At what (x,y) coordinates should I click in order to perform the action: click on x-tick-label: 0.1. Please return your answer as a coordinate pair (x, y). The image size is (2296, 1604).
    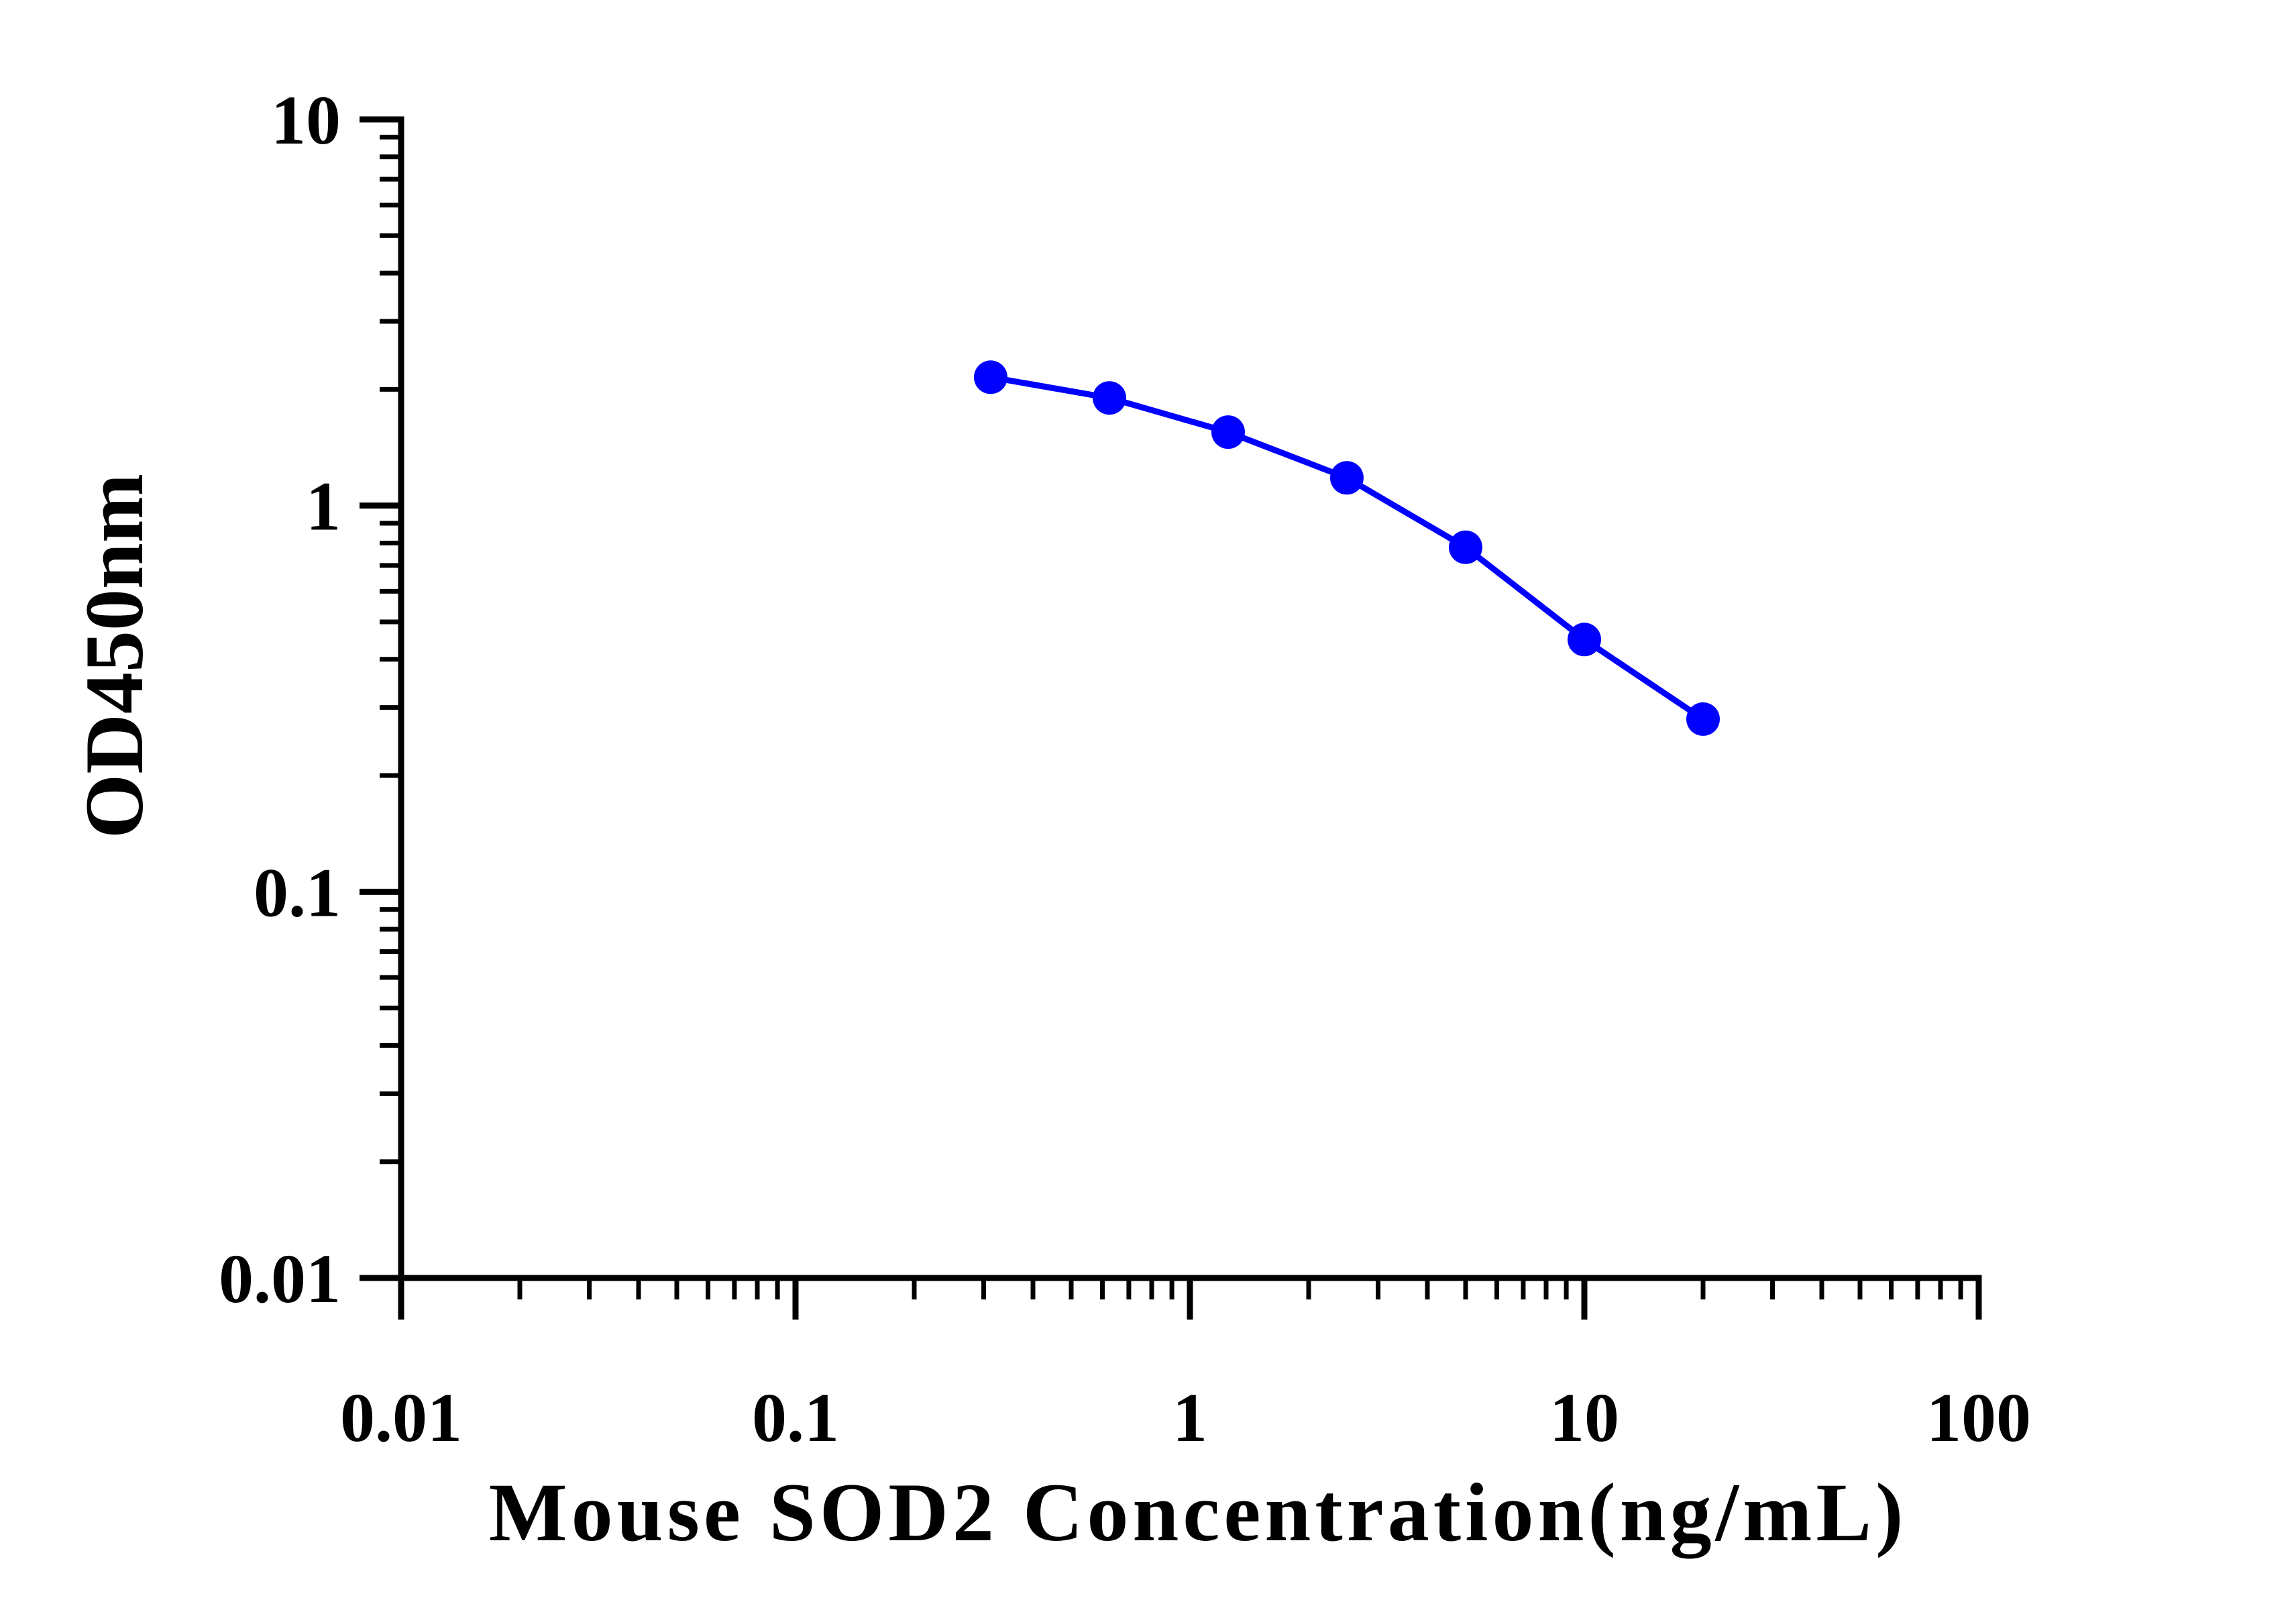
    Looking at the image, I should click on (796, 1418).